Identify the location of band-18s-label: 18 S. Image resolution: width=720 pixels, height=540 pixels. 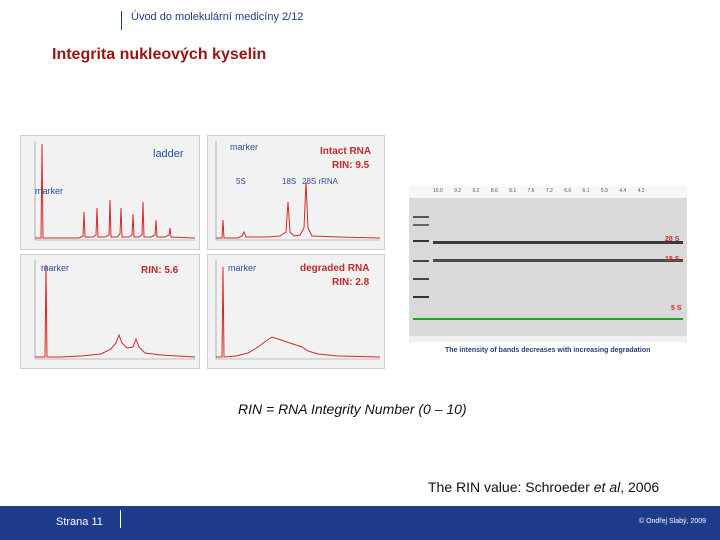
(672, 259).